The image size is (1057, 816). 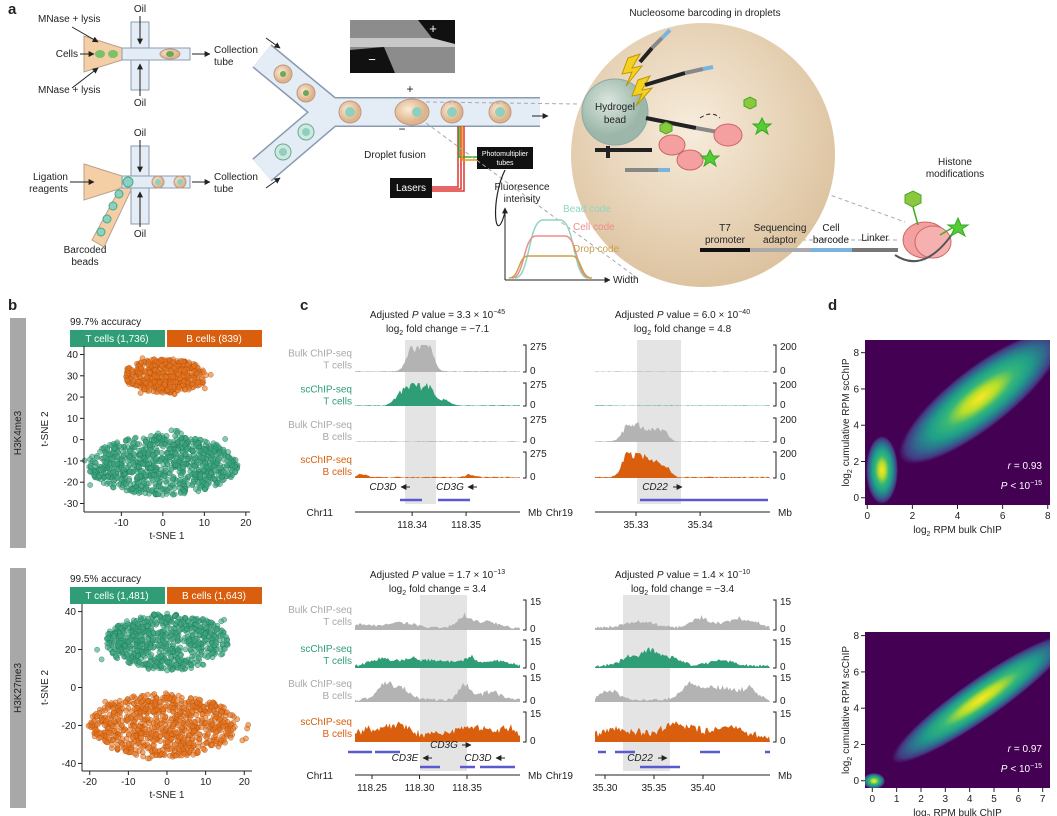 What do you see at coordinates (1004, 769) in the screenshot?
I see `p-stat-part: P` at bounding box center [1004, 769].